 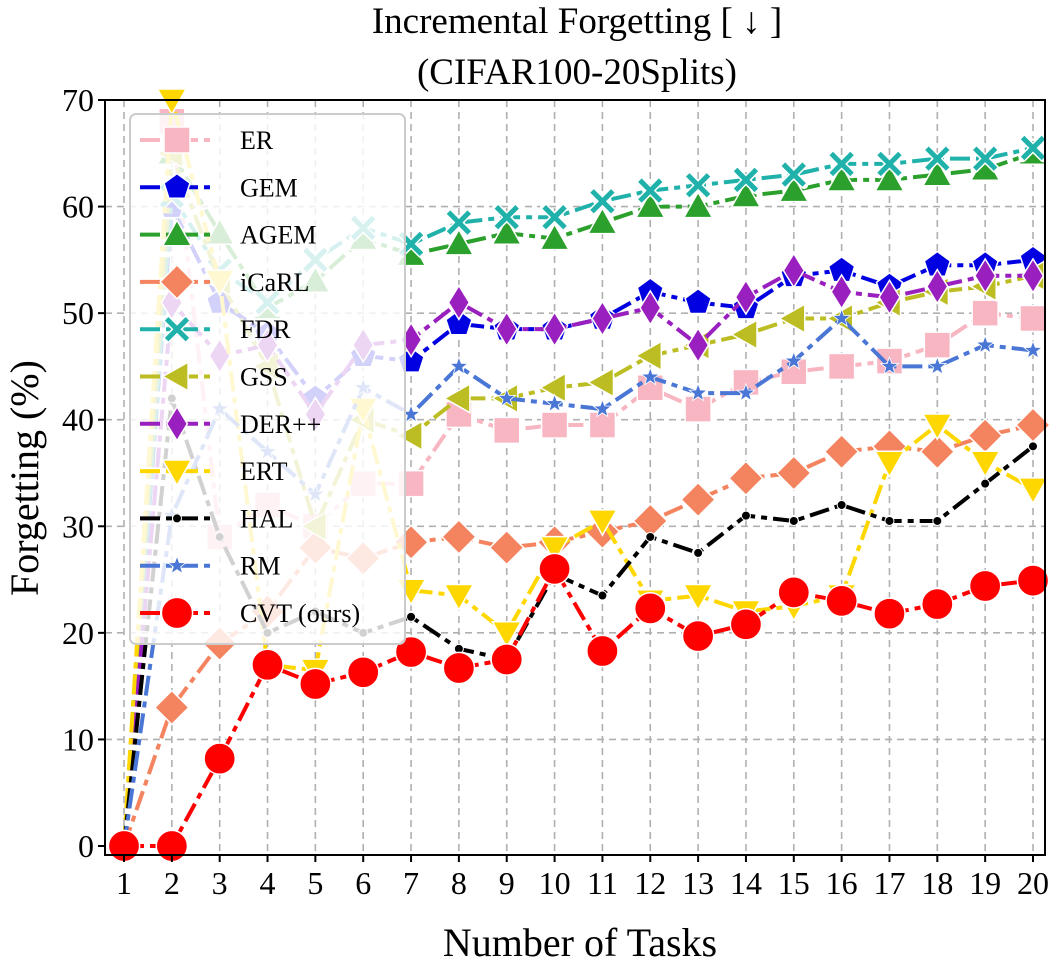 I want to click on legend-item-cvt-ours: CVT (ours), so click(x=250, y=613).